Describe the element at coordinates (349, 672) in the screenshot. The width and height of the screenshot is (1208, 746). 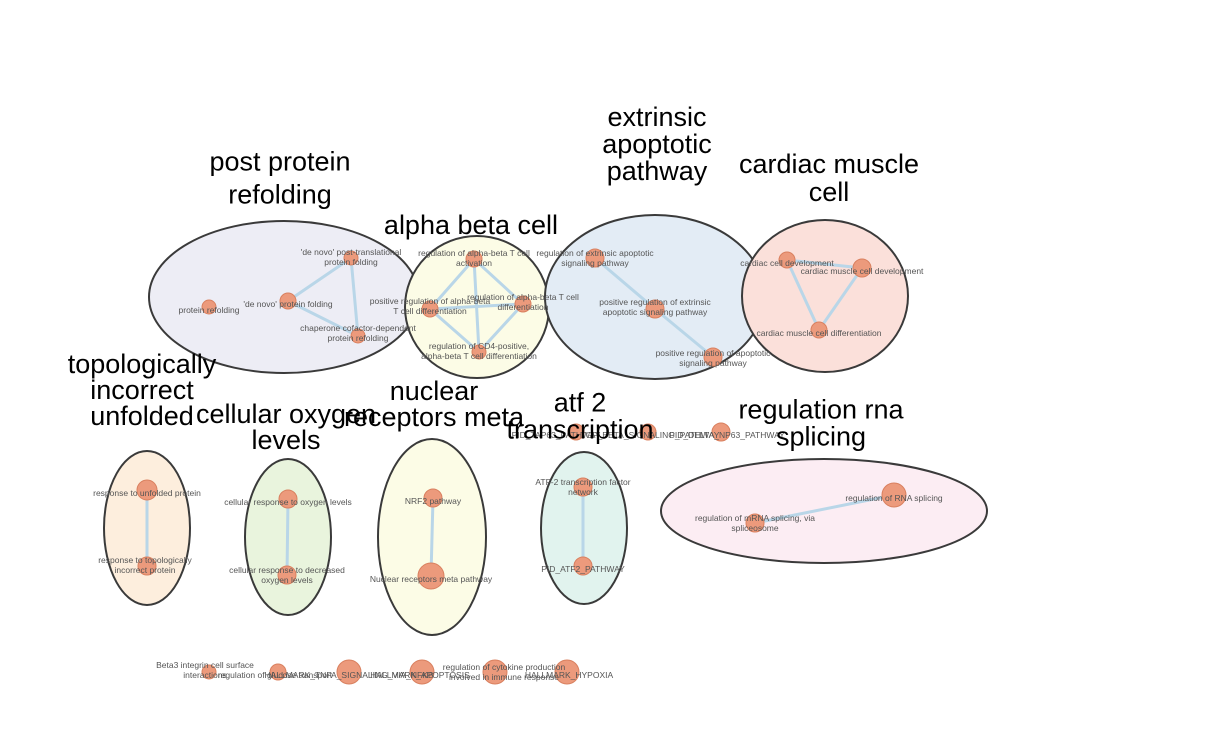
I see `node-hallmark-tnfa` at that location.